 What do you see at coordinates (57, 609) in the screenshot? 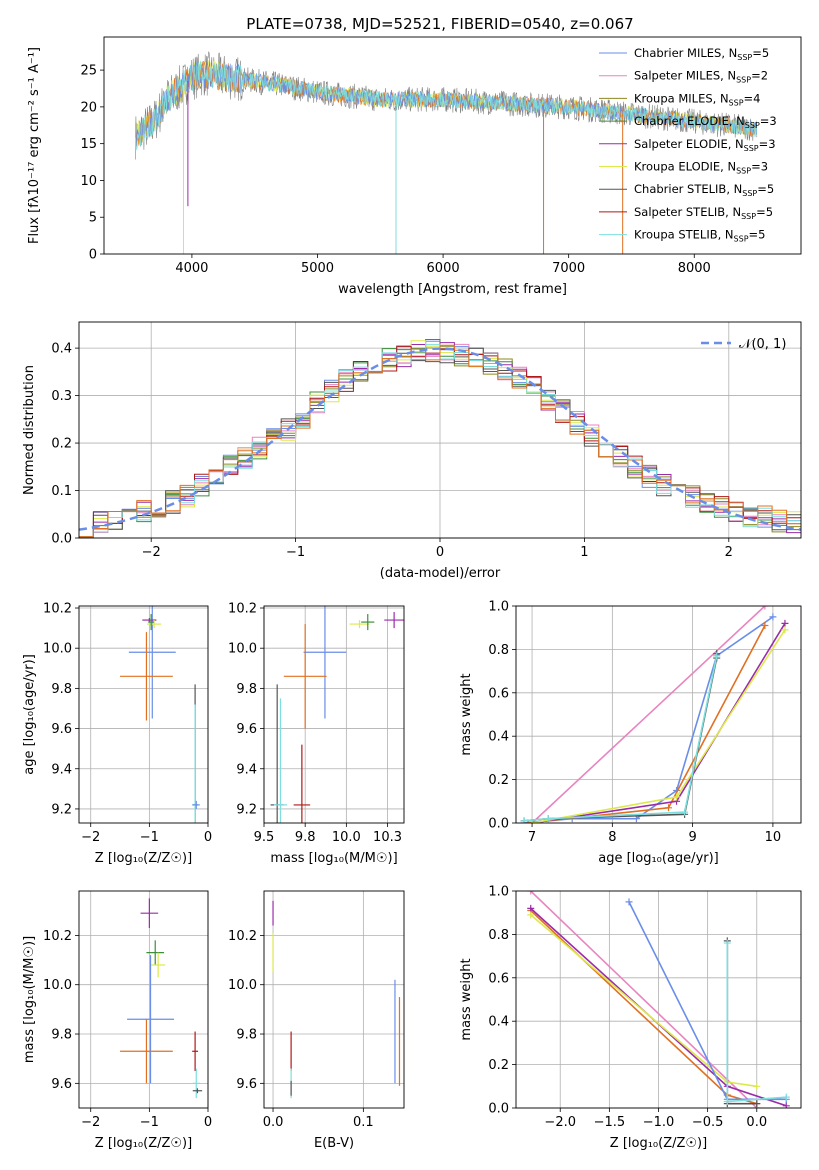
I see `y-tick-label: 10.2` at bounding box center [57, 609].